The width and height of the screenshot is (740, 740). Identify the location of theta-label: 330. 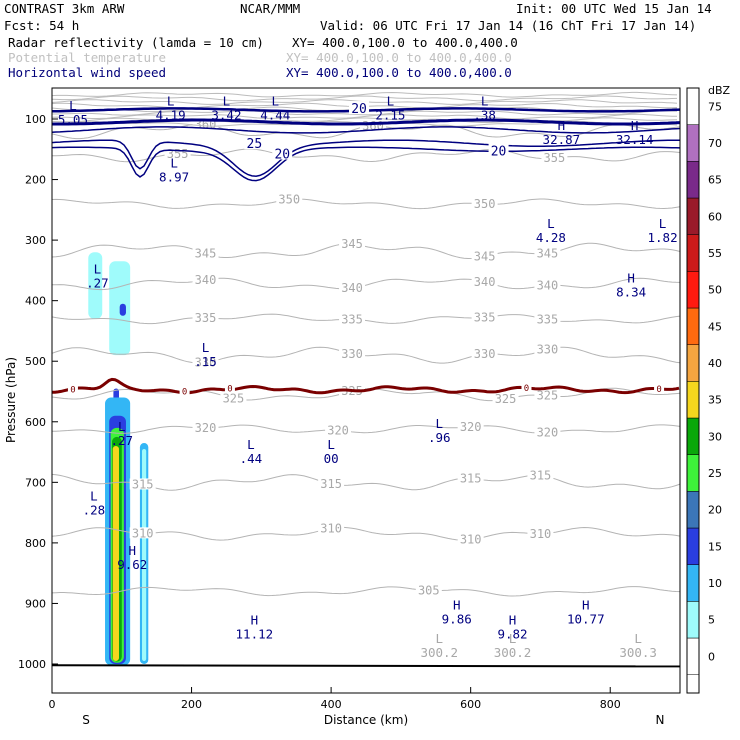
(352, 354).